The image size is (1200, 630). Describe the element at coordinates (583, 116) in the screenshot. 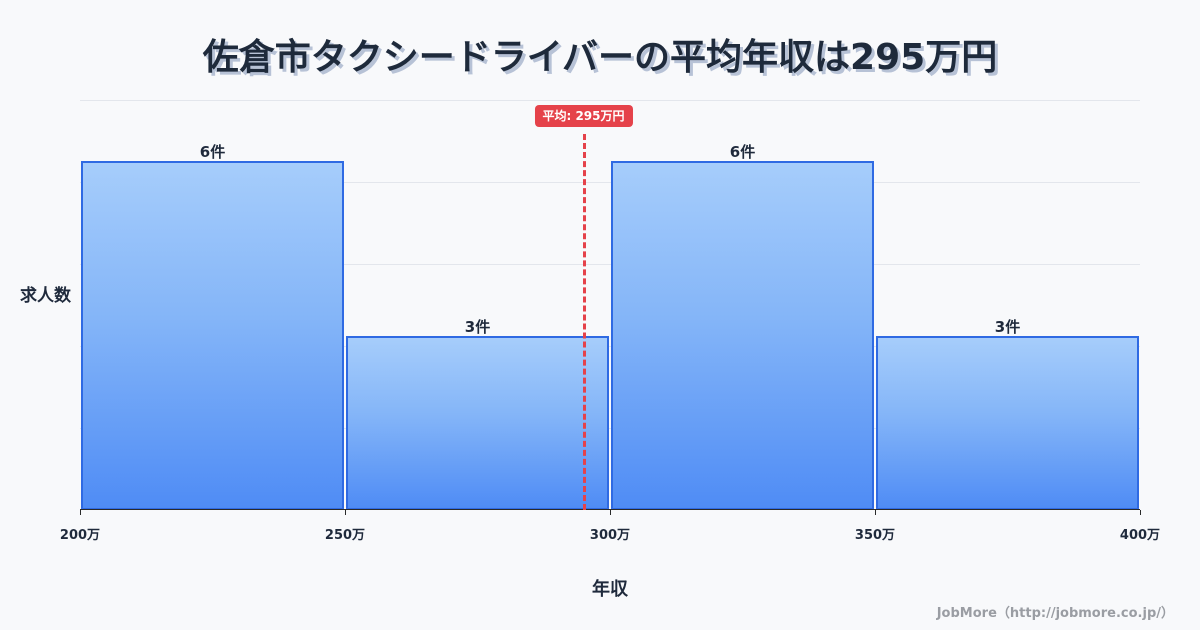

I see `average-badge: 平均: 295万円` at that location.